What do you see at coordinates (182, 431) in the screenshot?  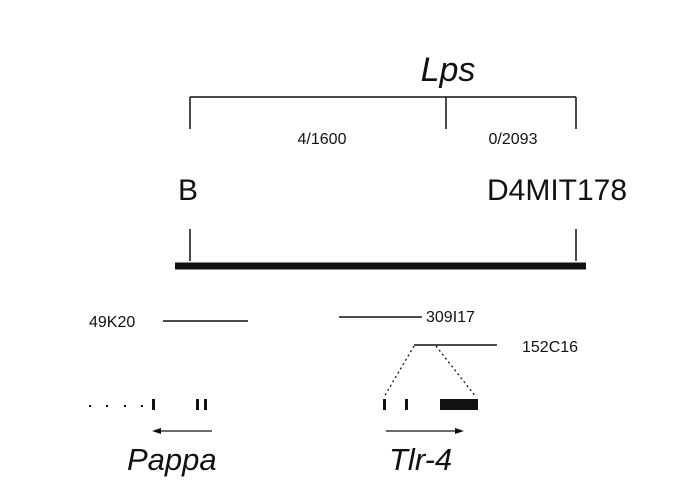 I see `pappa-direction-arrow` at bounding box center [182, 431].